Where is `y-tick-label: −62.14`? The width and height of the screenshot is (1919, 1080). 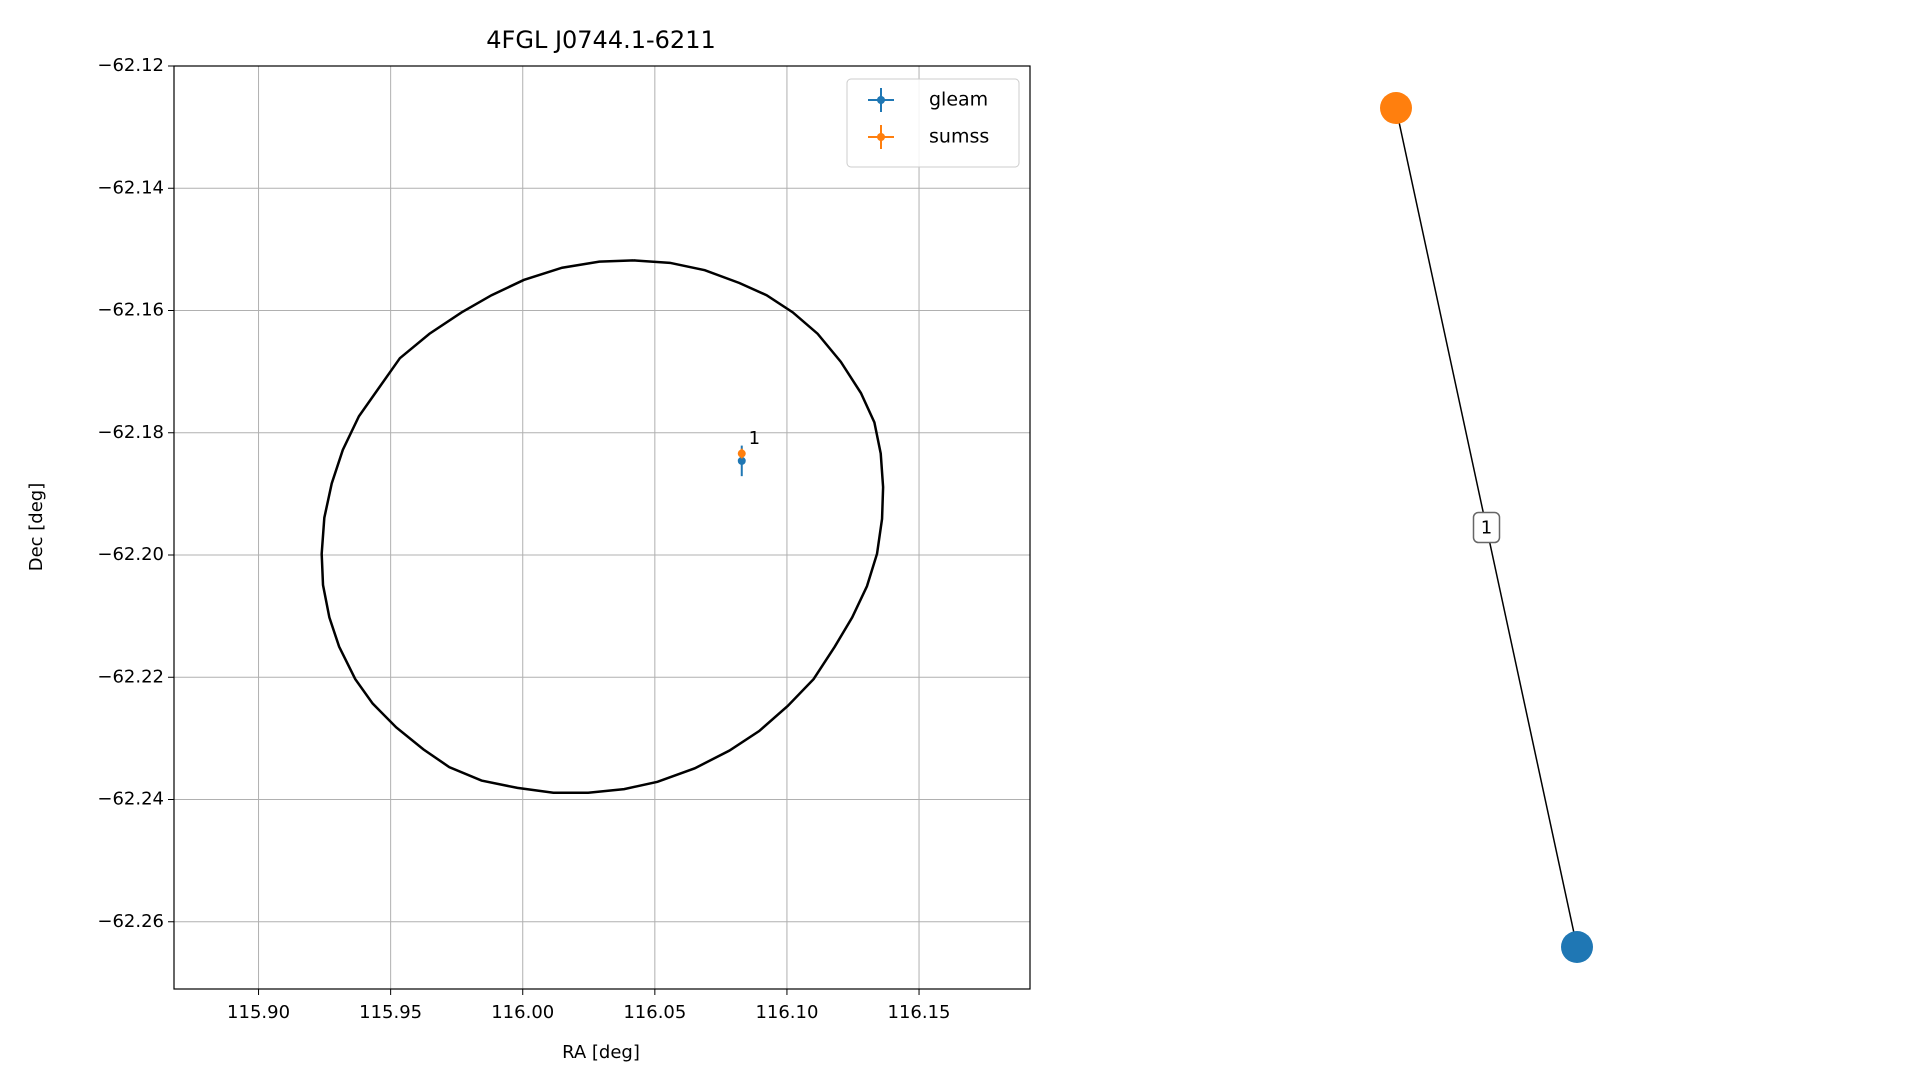 y-tick-label: −62.14 is located at coordinates (130, 187).